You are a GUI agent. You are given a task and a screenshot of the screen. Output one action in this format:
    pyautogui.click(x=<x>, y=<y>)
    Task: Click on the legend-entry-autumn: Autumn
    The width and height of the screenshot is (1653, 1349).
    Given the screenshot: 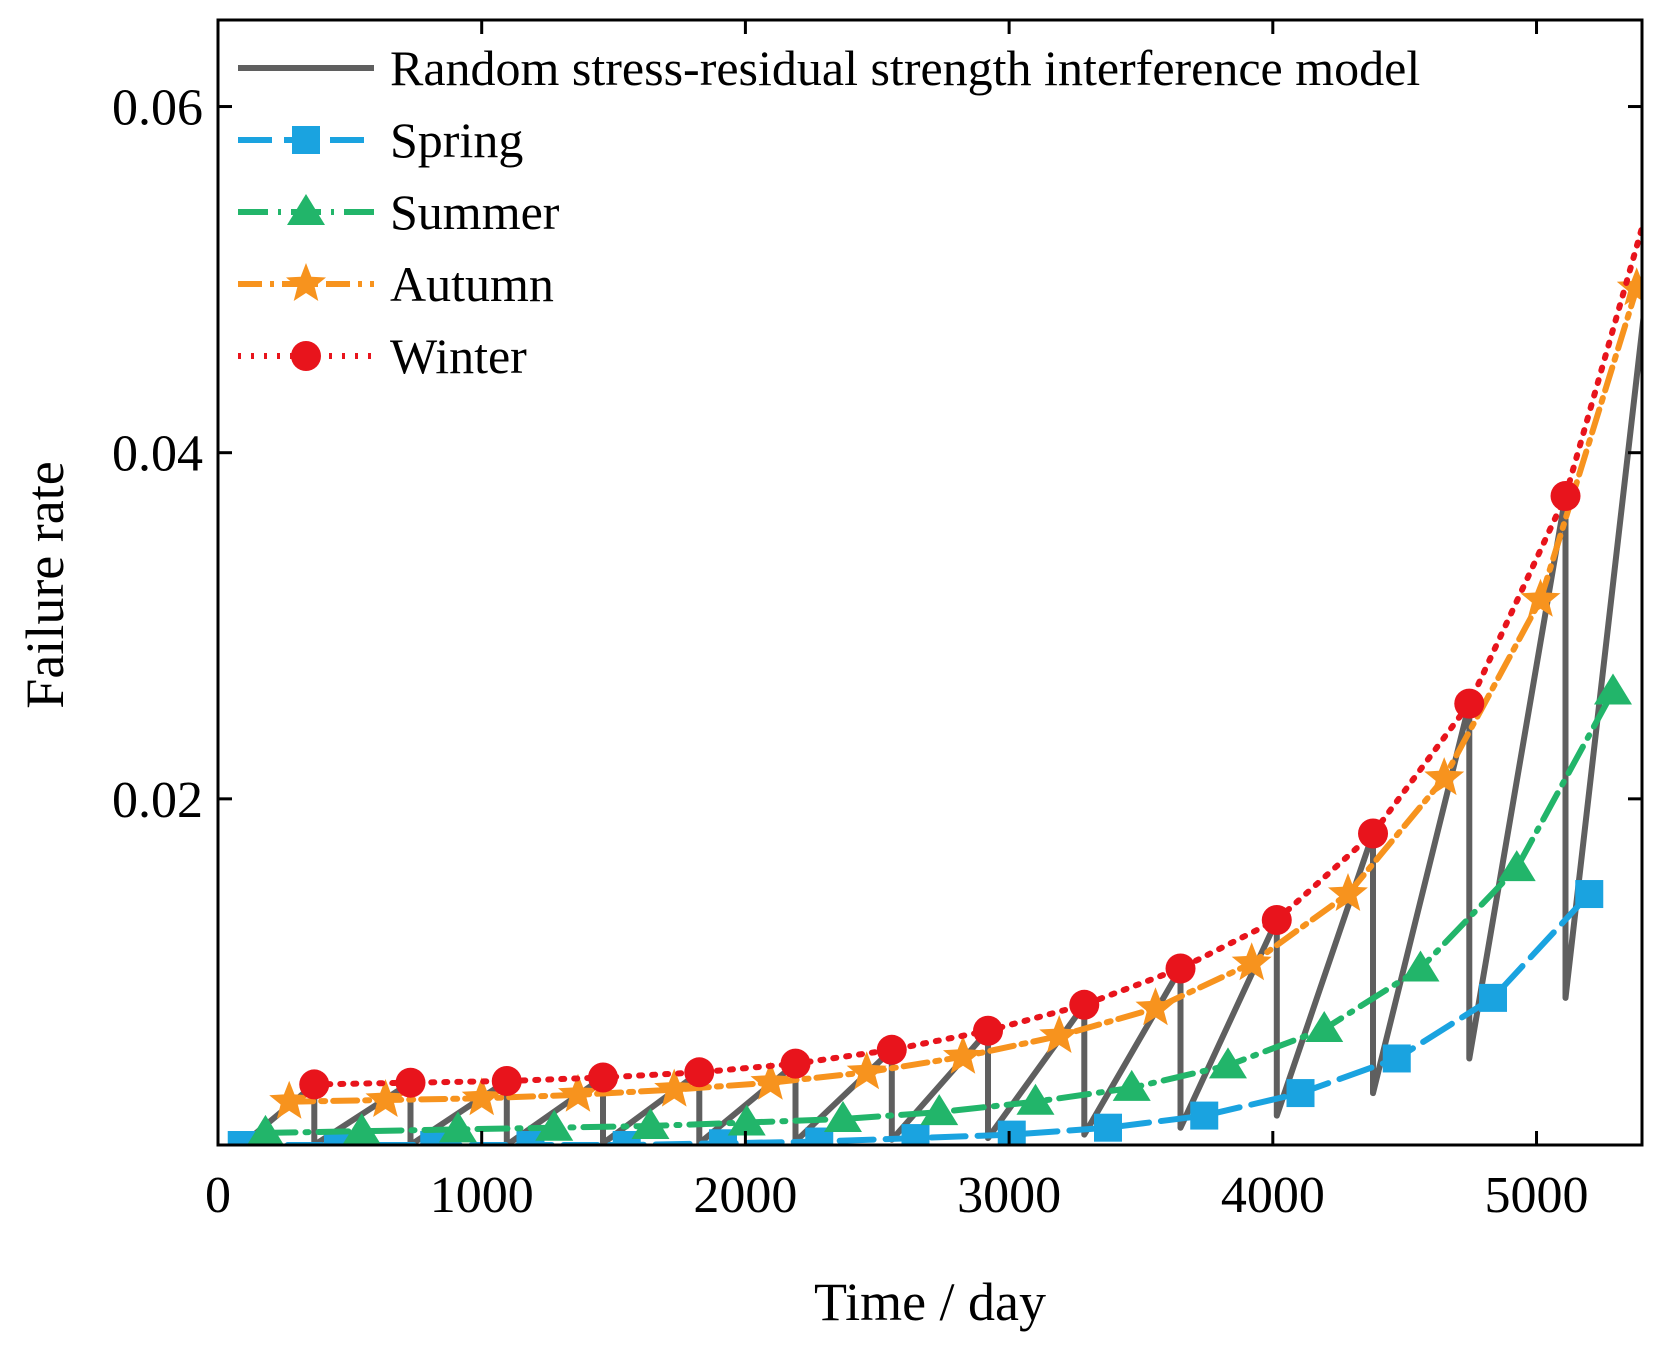 What is the action you would take?
    pyautogui.click(x=396, y=284)
    